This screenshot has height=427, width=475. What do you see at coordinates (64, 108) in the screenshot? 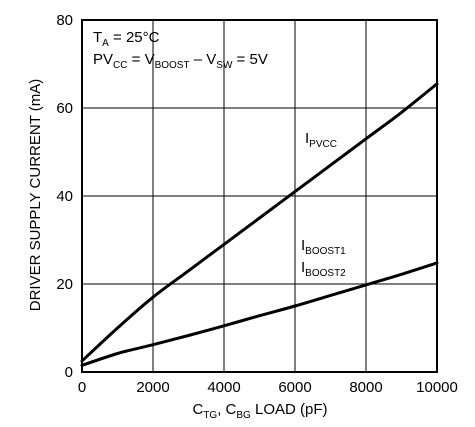
I see `y-tick-label: 60` at bounding box center [64, 108].